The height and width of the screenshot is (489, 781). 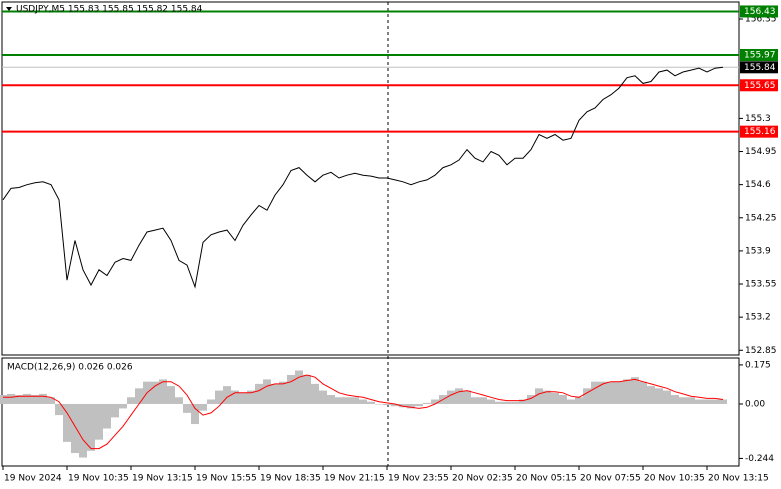 I want to click on level-label: 156.43, so click(x=760, y=12).